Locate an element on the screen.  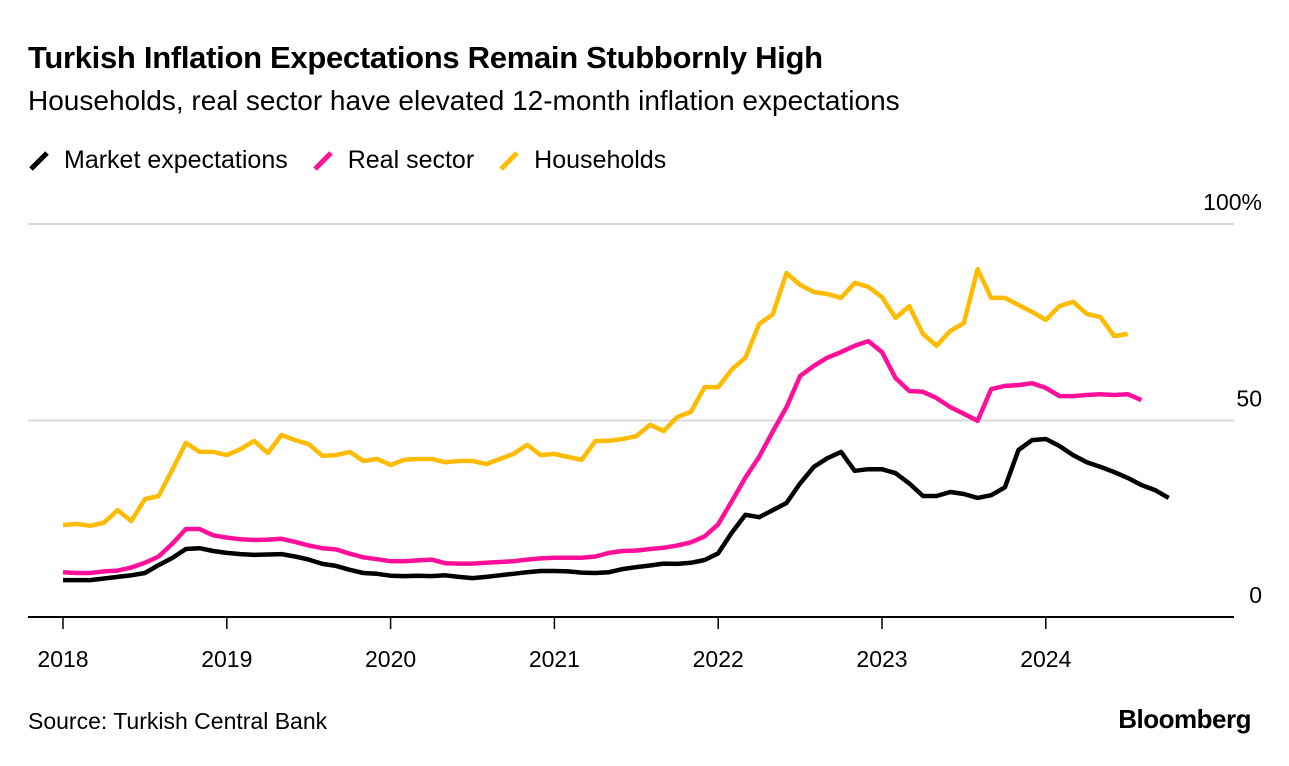
source-note: Source: Turkish Central Bank is located at coordinates (178, 721).